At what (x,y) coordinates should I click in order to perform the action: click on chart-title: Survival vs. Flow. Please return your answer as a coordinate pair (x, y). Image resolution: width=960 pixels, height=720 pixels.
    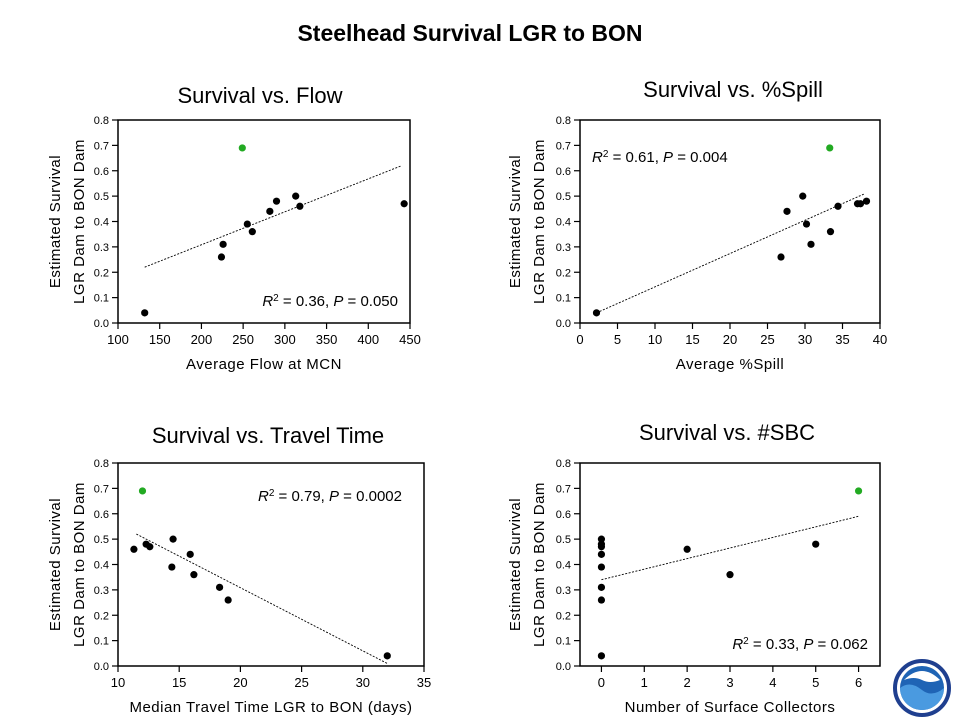
    Looking at the image, I should click on (259, 95).